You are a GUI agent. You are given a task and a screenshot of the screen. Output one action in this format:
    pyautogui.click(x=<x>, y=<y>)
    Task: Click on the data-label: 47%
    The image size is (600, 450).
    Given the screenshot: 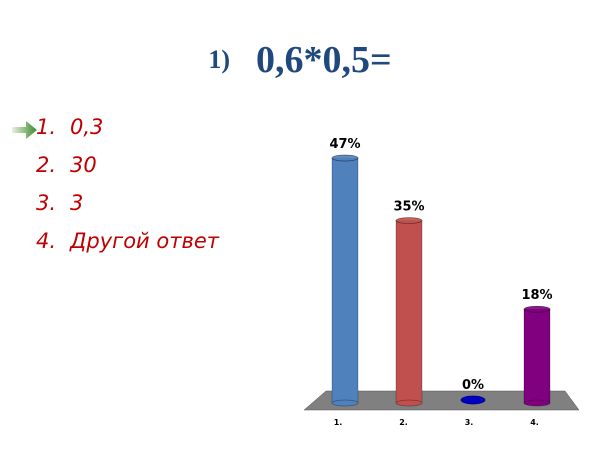 What is the action you would take?
    pyautogui.click(x=344, y=144)
    